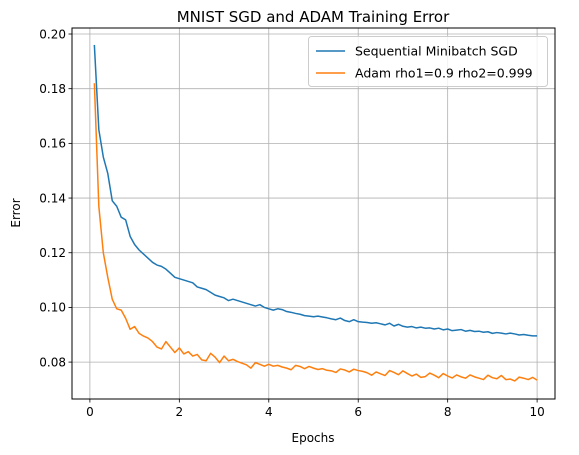 The height and width of the screenshot is (455, 579). What do you see at coordinates (52, 253) in the screenshot?
I see `y-tick-label: 0.12` at bounding box center [52, 253].